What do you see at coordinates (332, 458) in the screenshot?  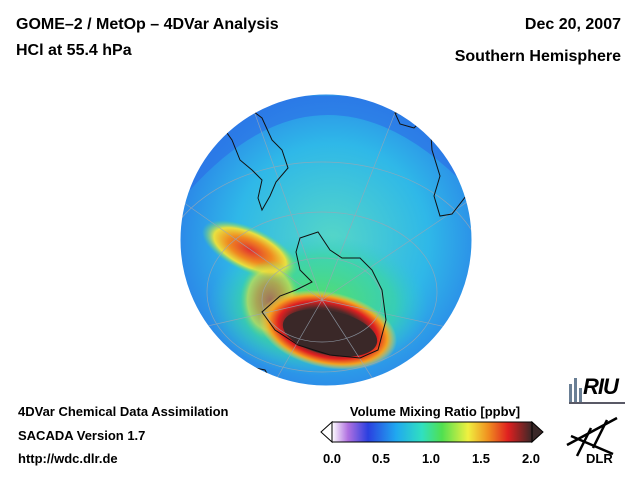 I see `colorbar-tick: 0.0` at bounding box center [332, 458].